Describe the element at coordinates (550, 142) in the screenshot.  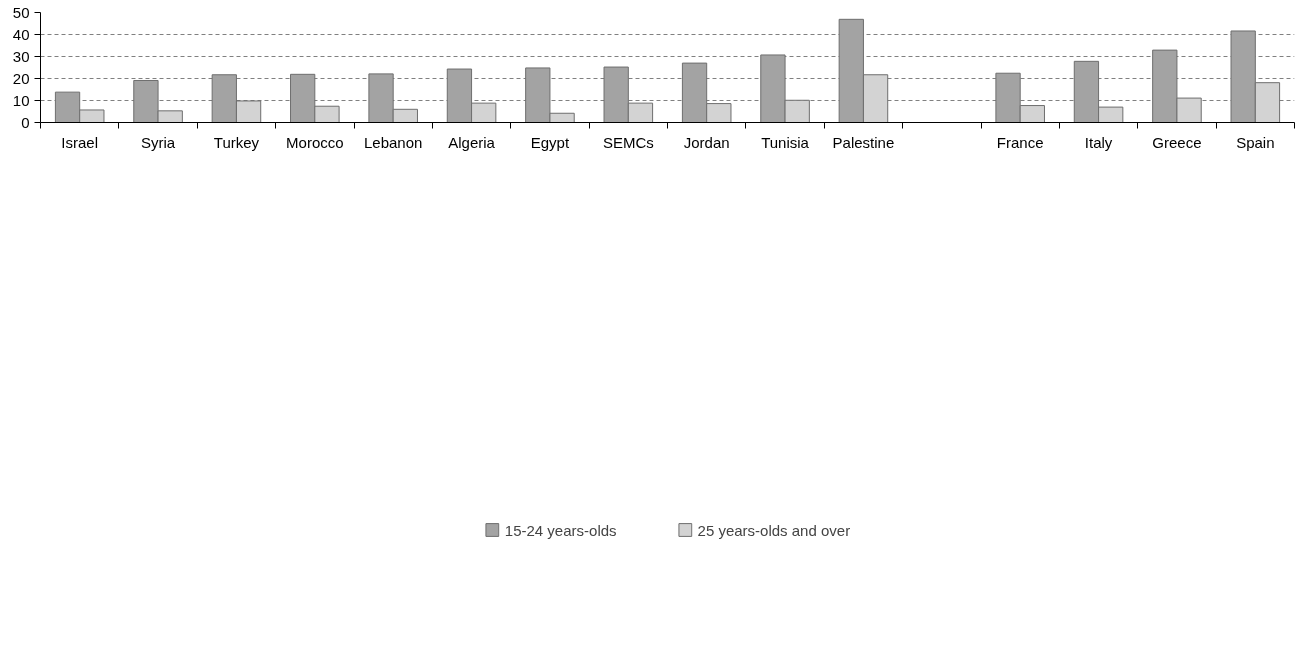
I see `x-tick-label: Egypt` at that location.